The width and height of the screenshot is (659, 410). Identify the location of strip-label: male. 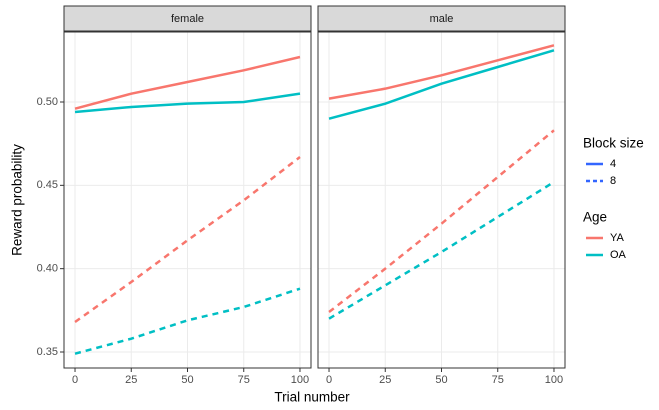
(442, 19).